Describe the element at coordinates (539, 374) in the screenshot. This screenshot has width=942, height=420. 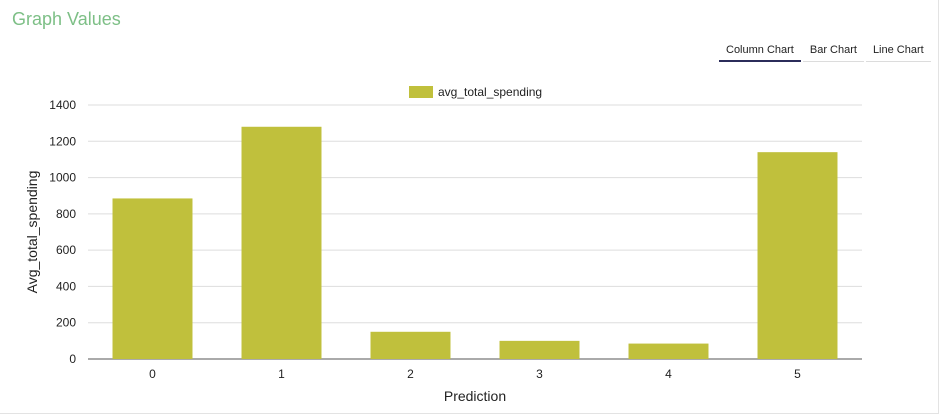
I see `x-tick-label: 3` at that location.